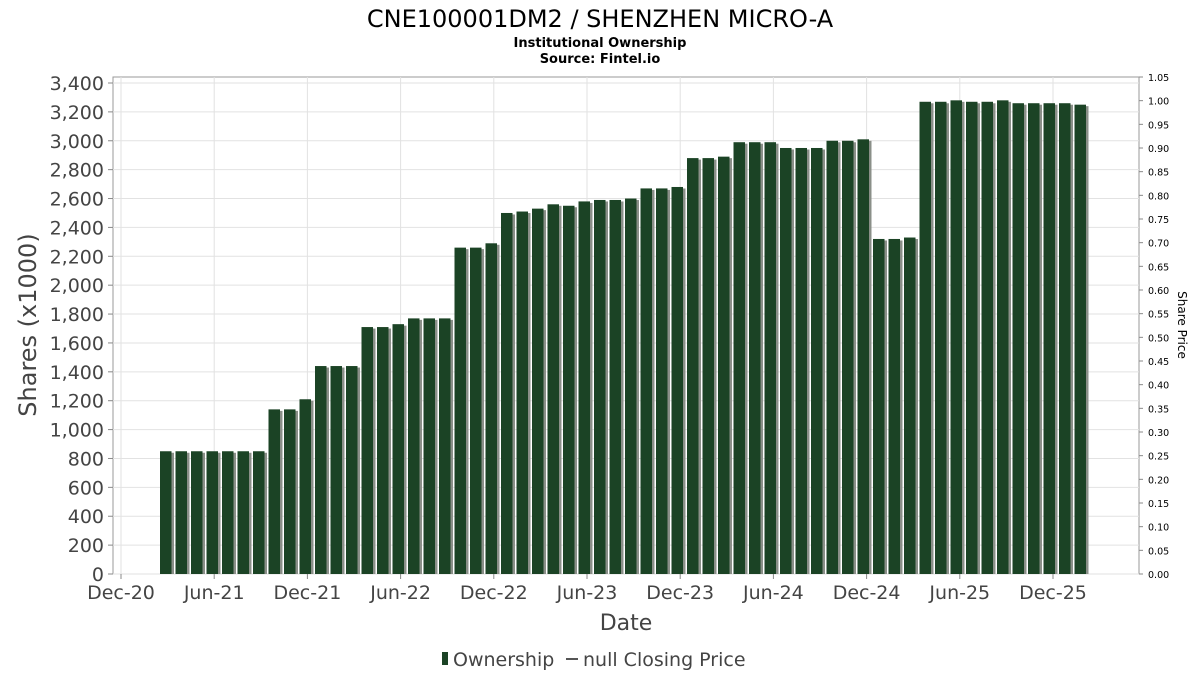  What do you see at coordinates (959, 593) in the screenshot?
I see `x-tick-label: Jun-25` at bounding box center [959, 593].